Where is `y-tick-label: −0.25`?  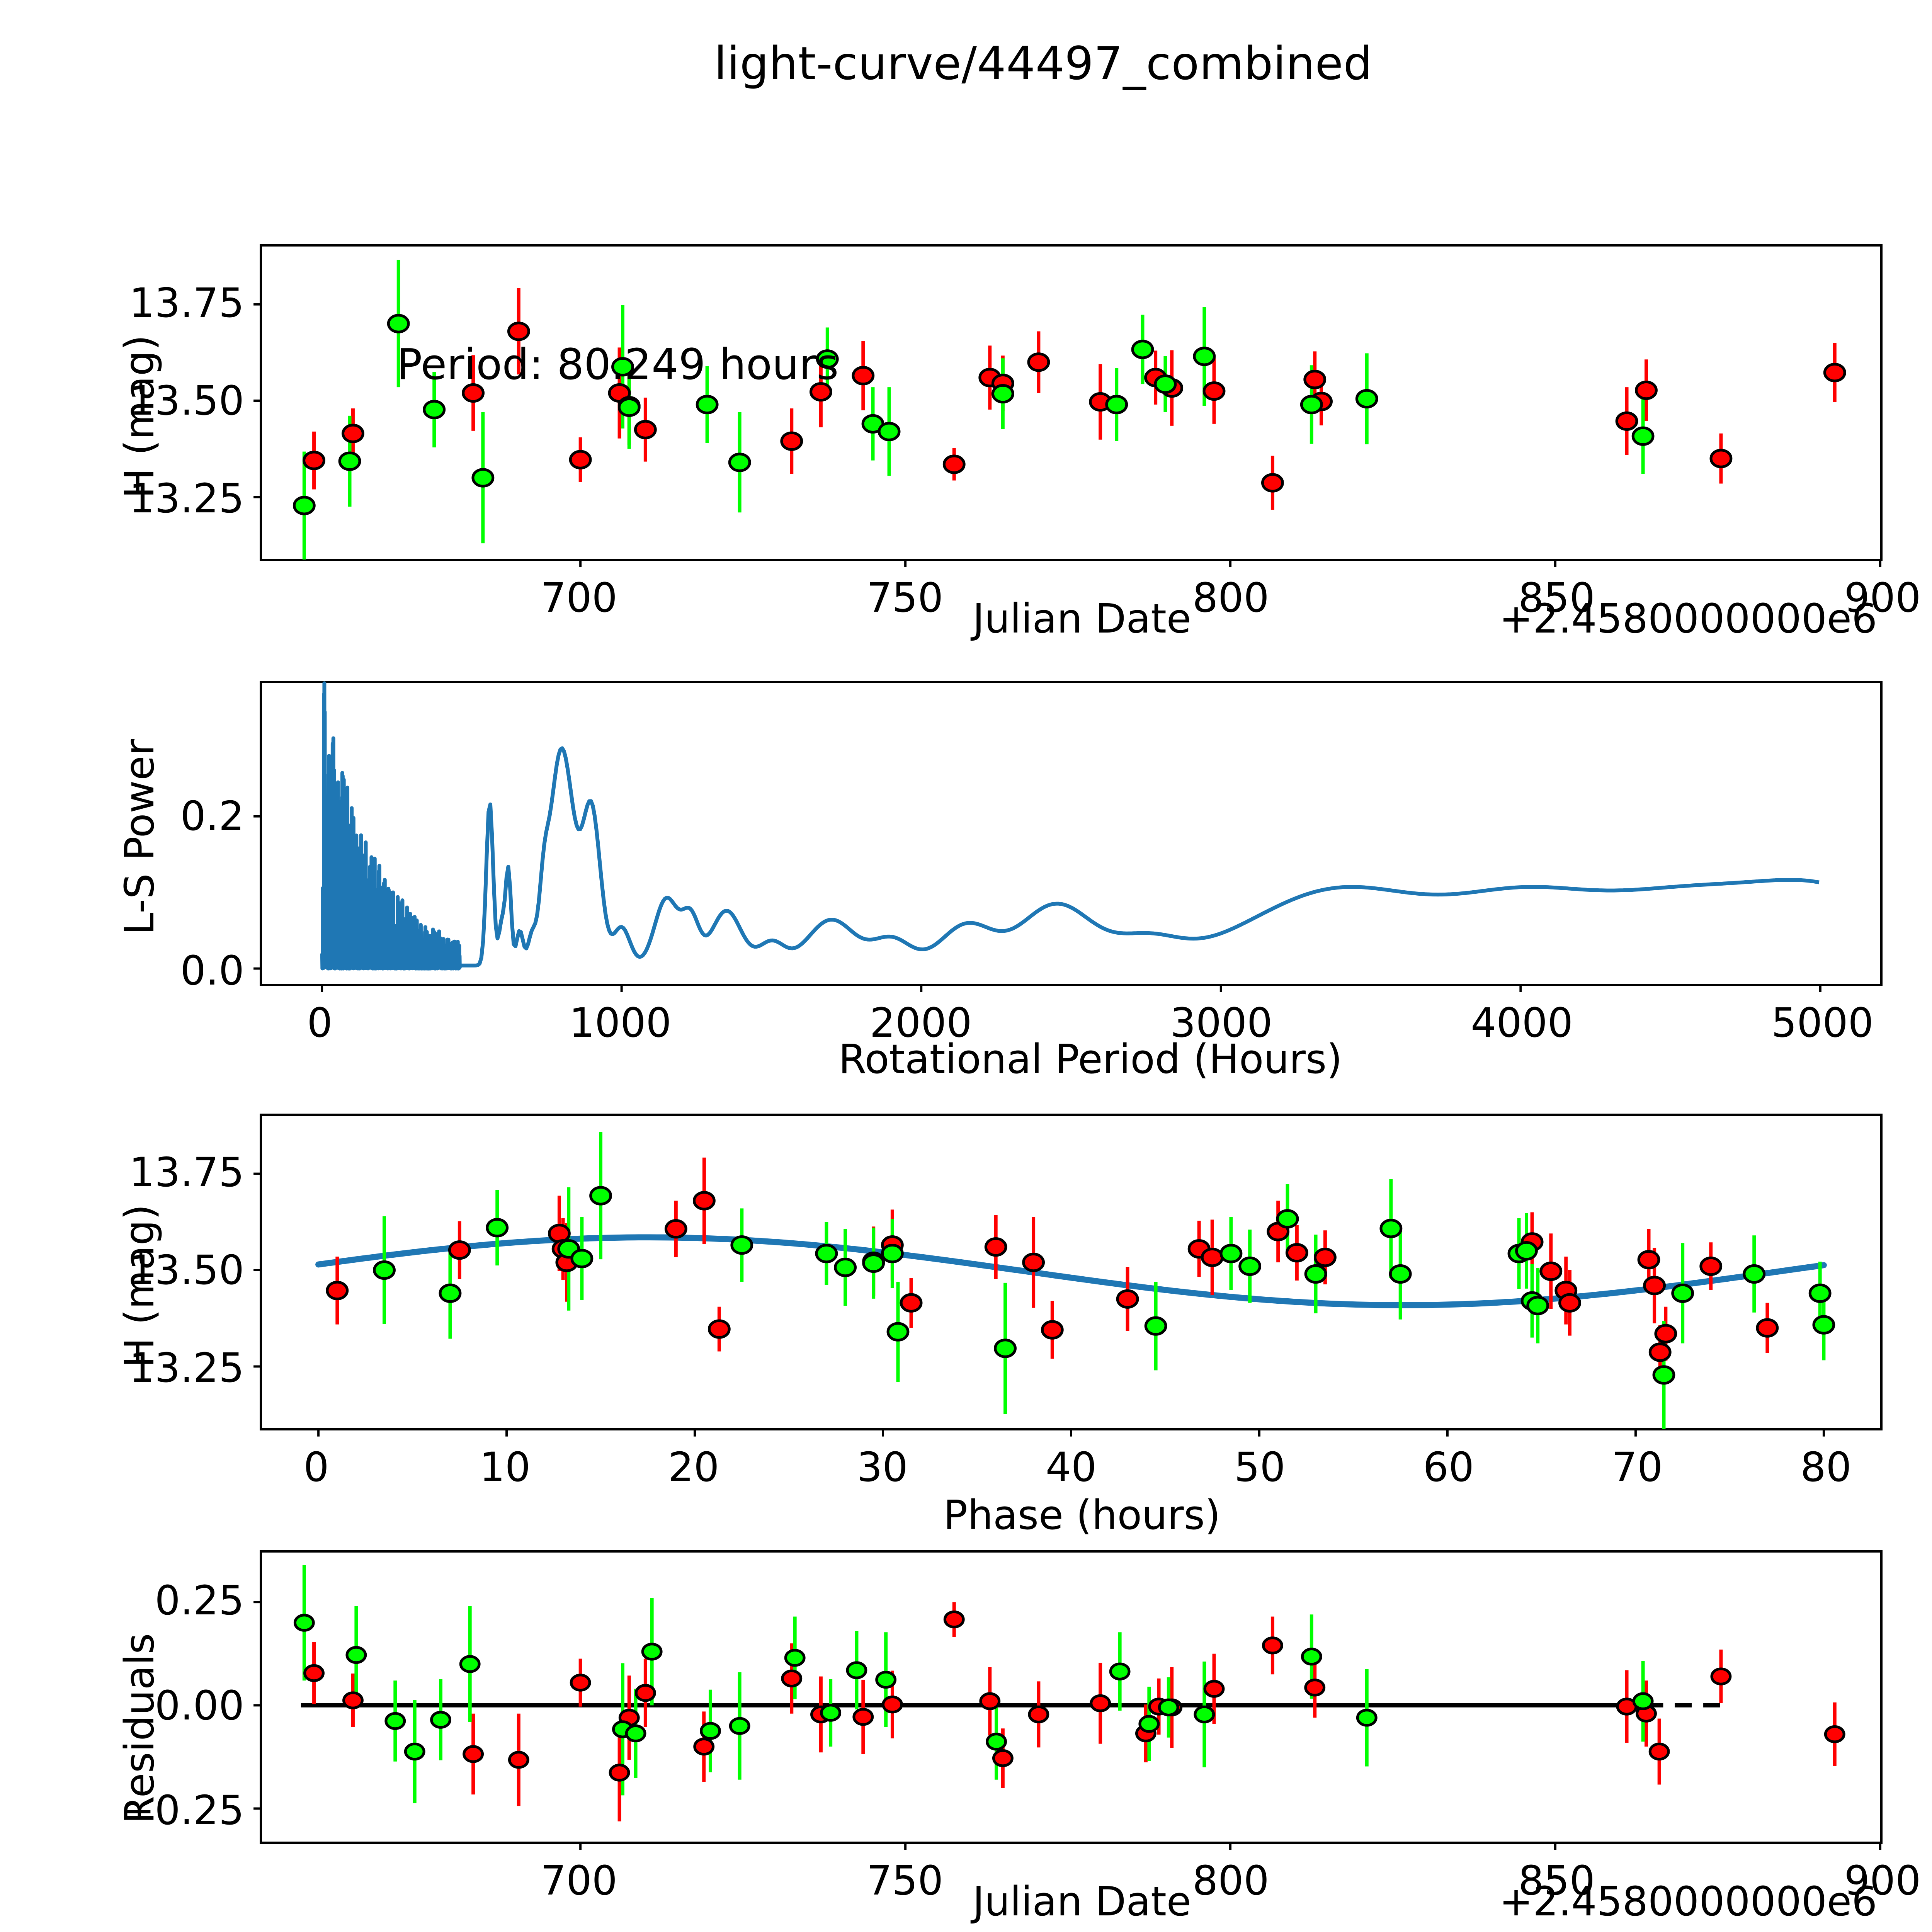 y-tick-label: −0.25 is located at coordinates (183, 1811).